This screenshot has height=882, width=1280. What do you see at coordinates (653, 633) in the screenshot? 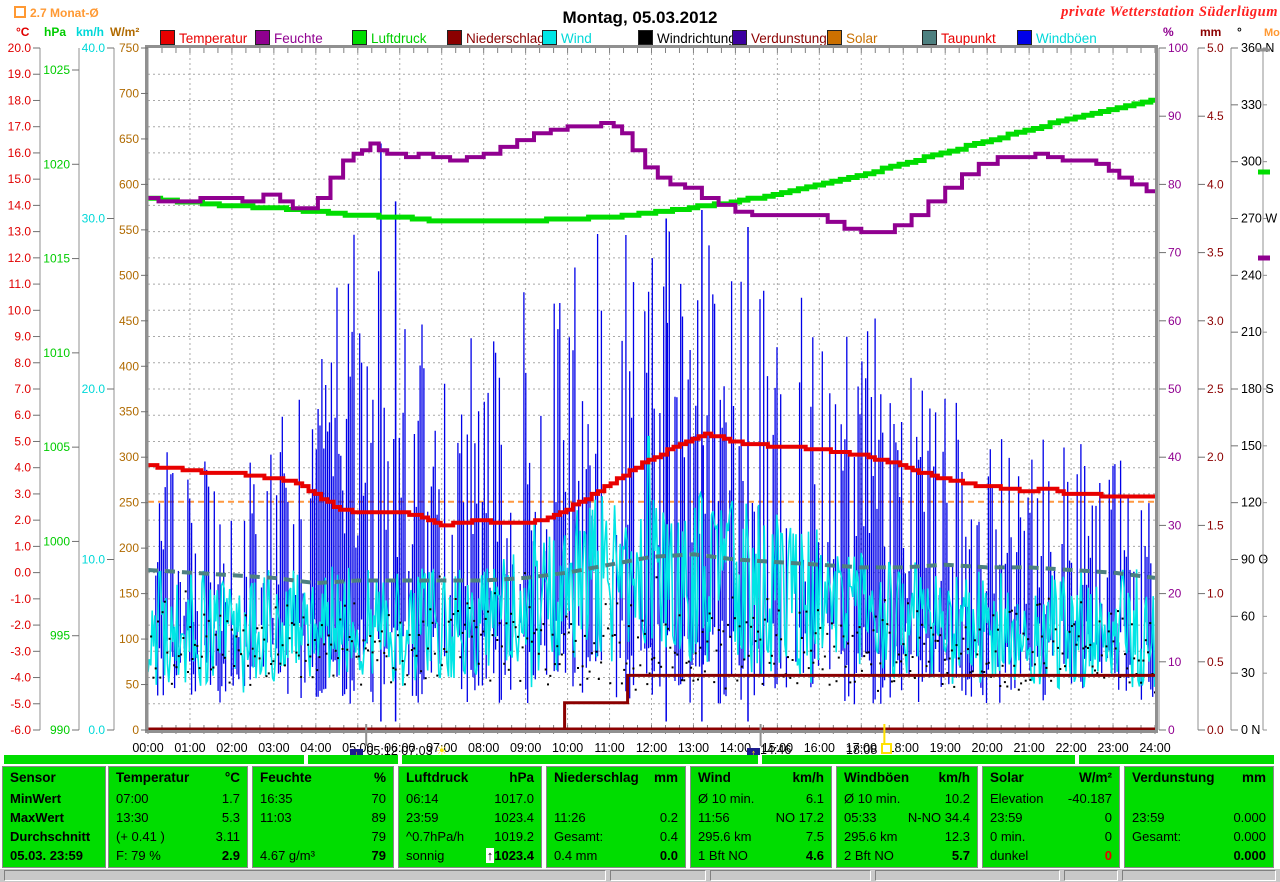
I see `series-windrichtung` at bounding box center [653, 633].